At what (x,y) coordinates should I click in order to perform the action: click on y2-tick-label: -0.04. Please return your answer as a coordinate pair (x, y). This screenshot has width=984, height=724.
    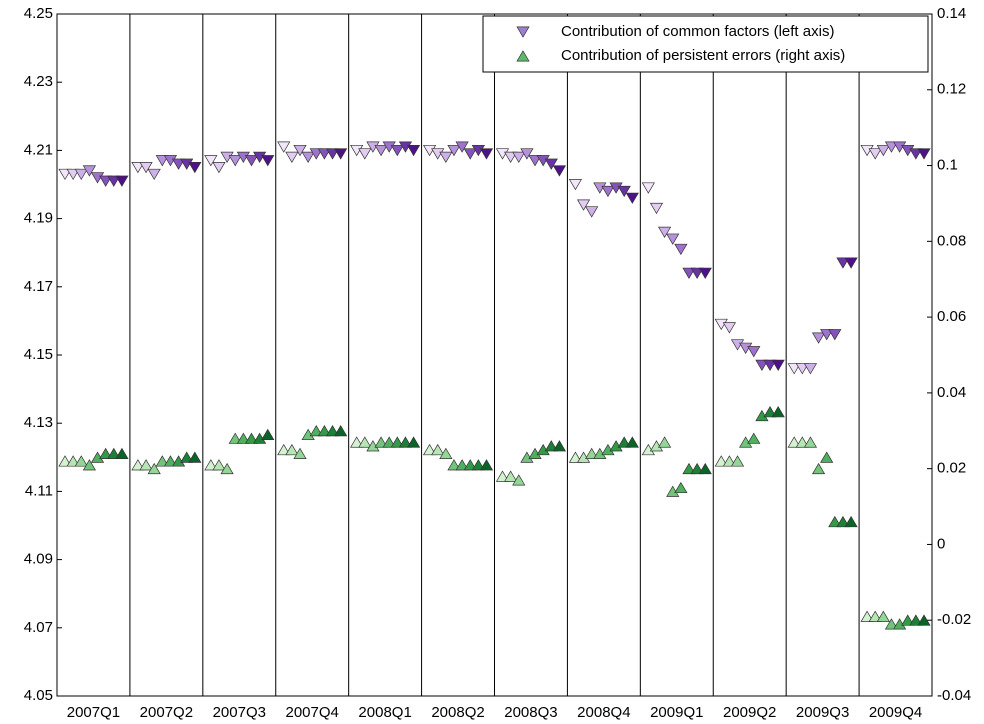
    Looking at the image, I should click on (954, 695).